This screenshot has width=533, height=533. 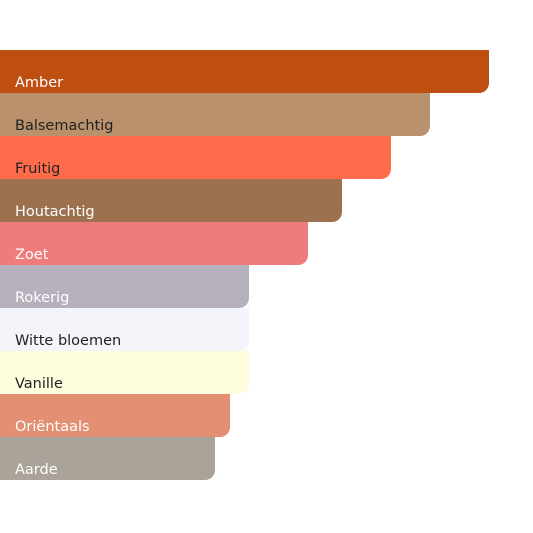 I want to click on bar-label: Rokerig, so click(x=42, y=298).